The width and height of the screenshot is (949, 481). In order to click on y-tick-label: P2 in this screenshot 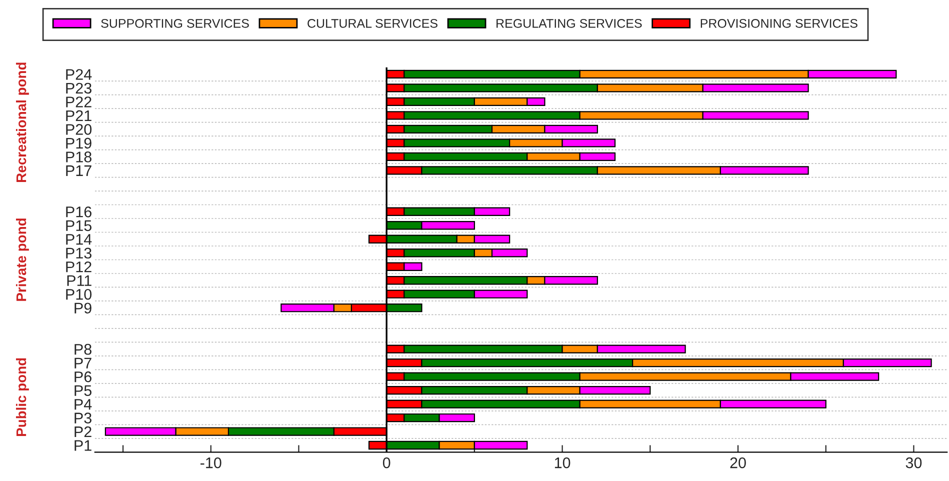, I will do `click(83, 432)`.